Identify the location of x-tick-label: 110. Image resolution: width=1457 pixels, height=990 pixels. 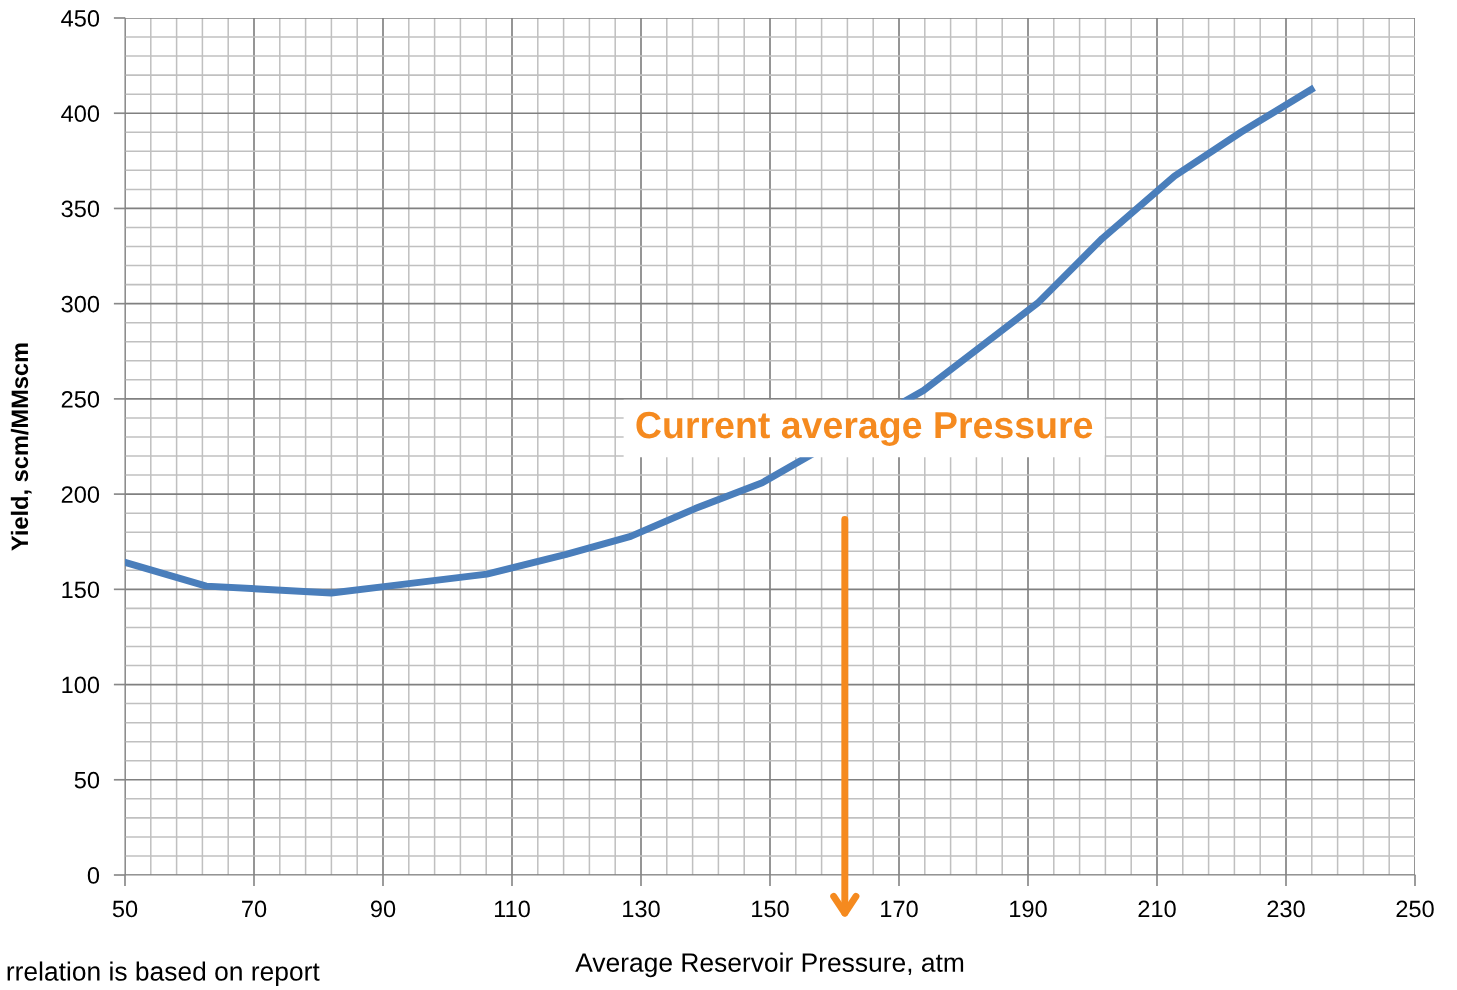
(512, 909).